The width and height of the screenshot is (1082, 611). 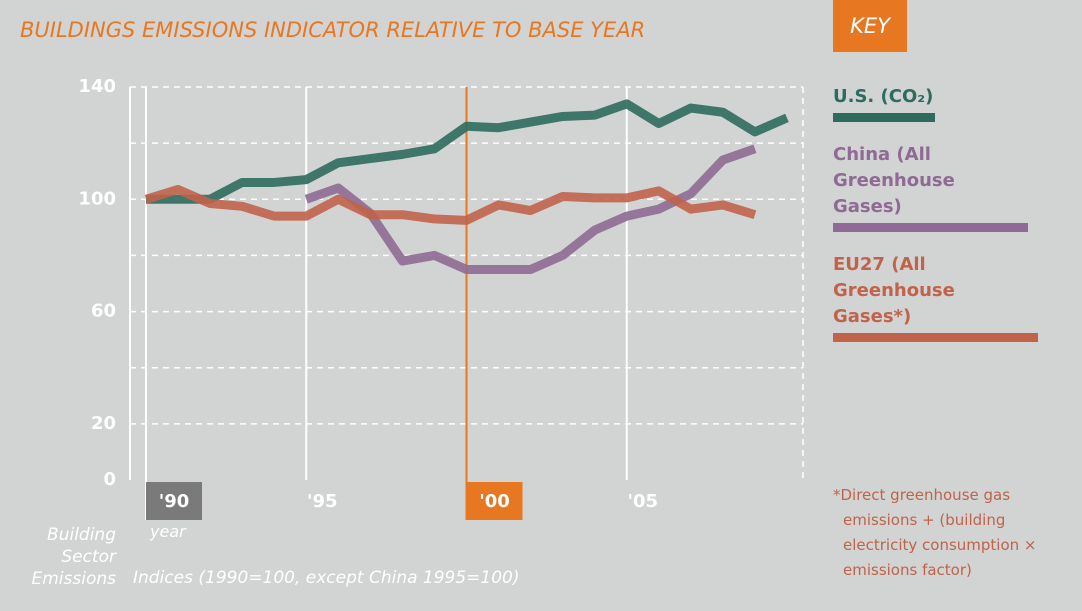 I want to click on legend-label: EU27 (All Greenhouse Gases*), so click(x=894, y=290).